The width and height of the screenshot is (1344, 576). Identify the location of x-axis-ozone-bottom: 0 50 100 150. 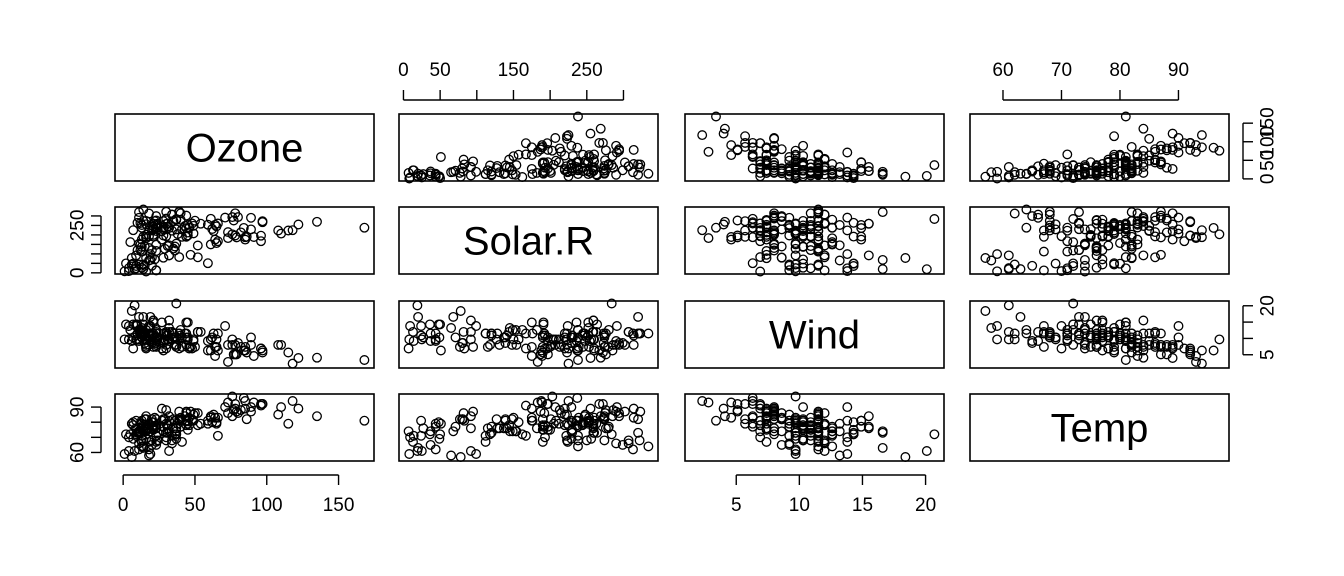
(236, 495).